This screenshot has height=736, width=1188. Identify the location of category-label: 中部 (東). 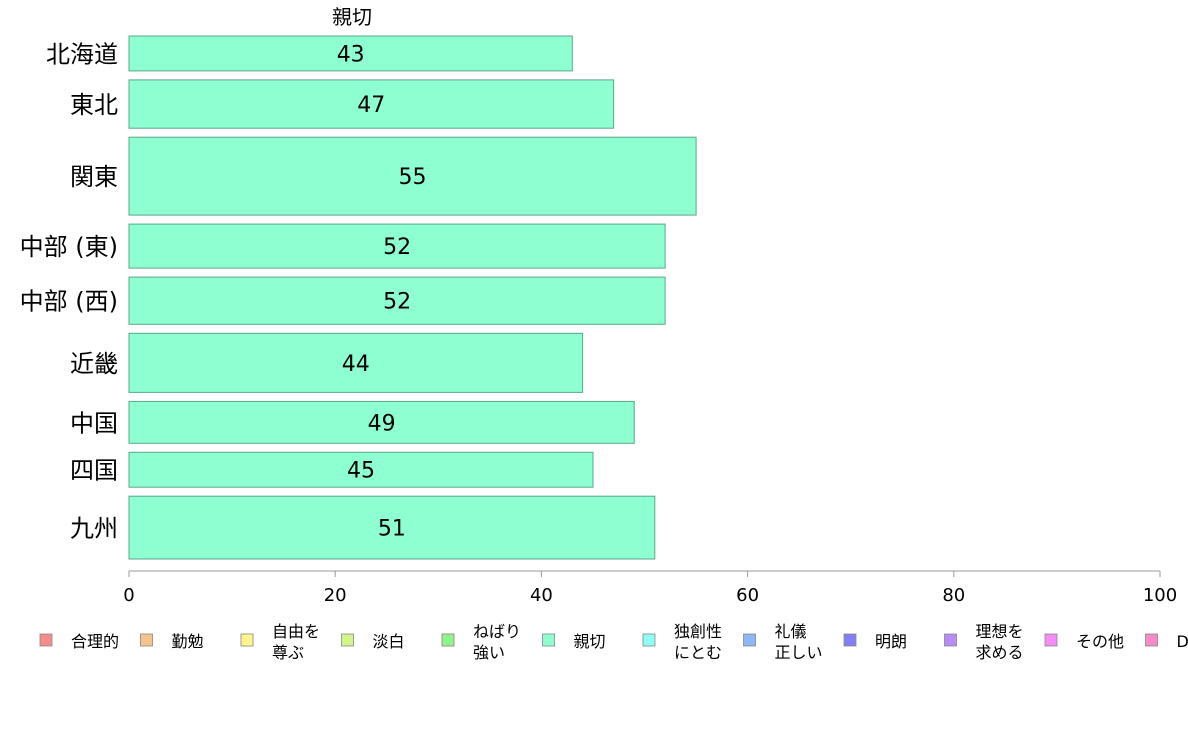
(69, 247).